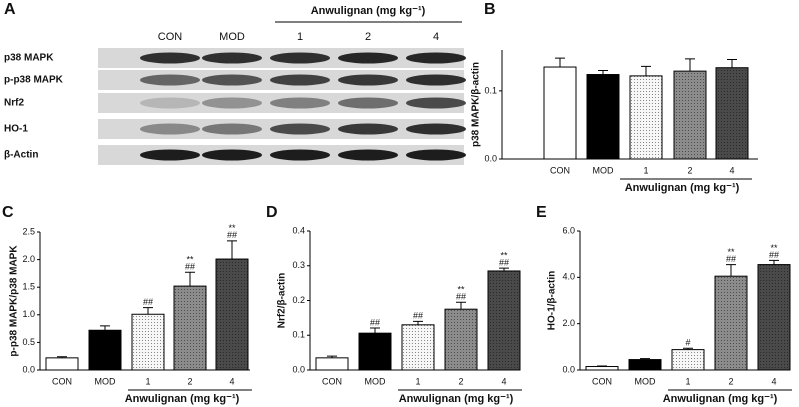  Describe the element at coordinates (10, 9) in the screenshot. I see `panel-letter: A` at that location.